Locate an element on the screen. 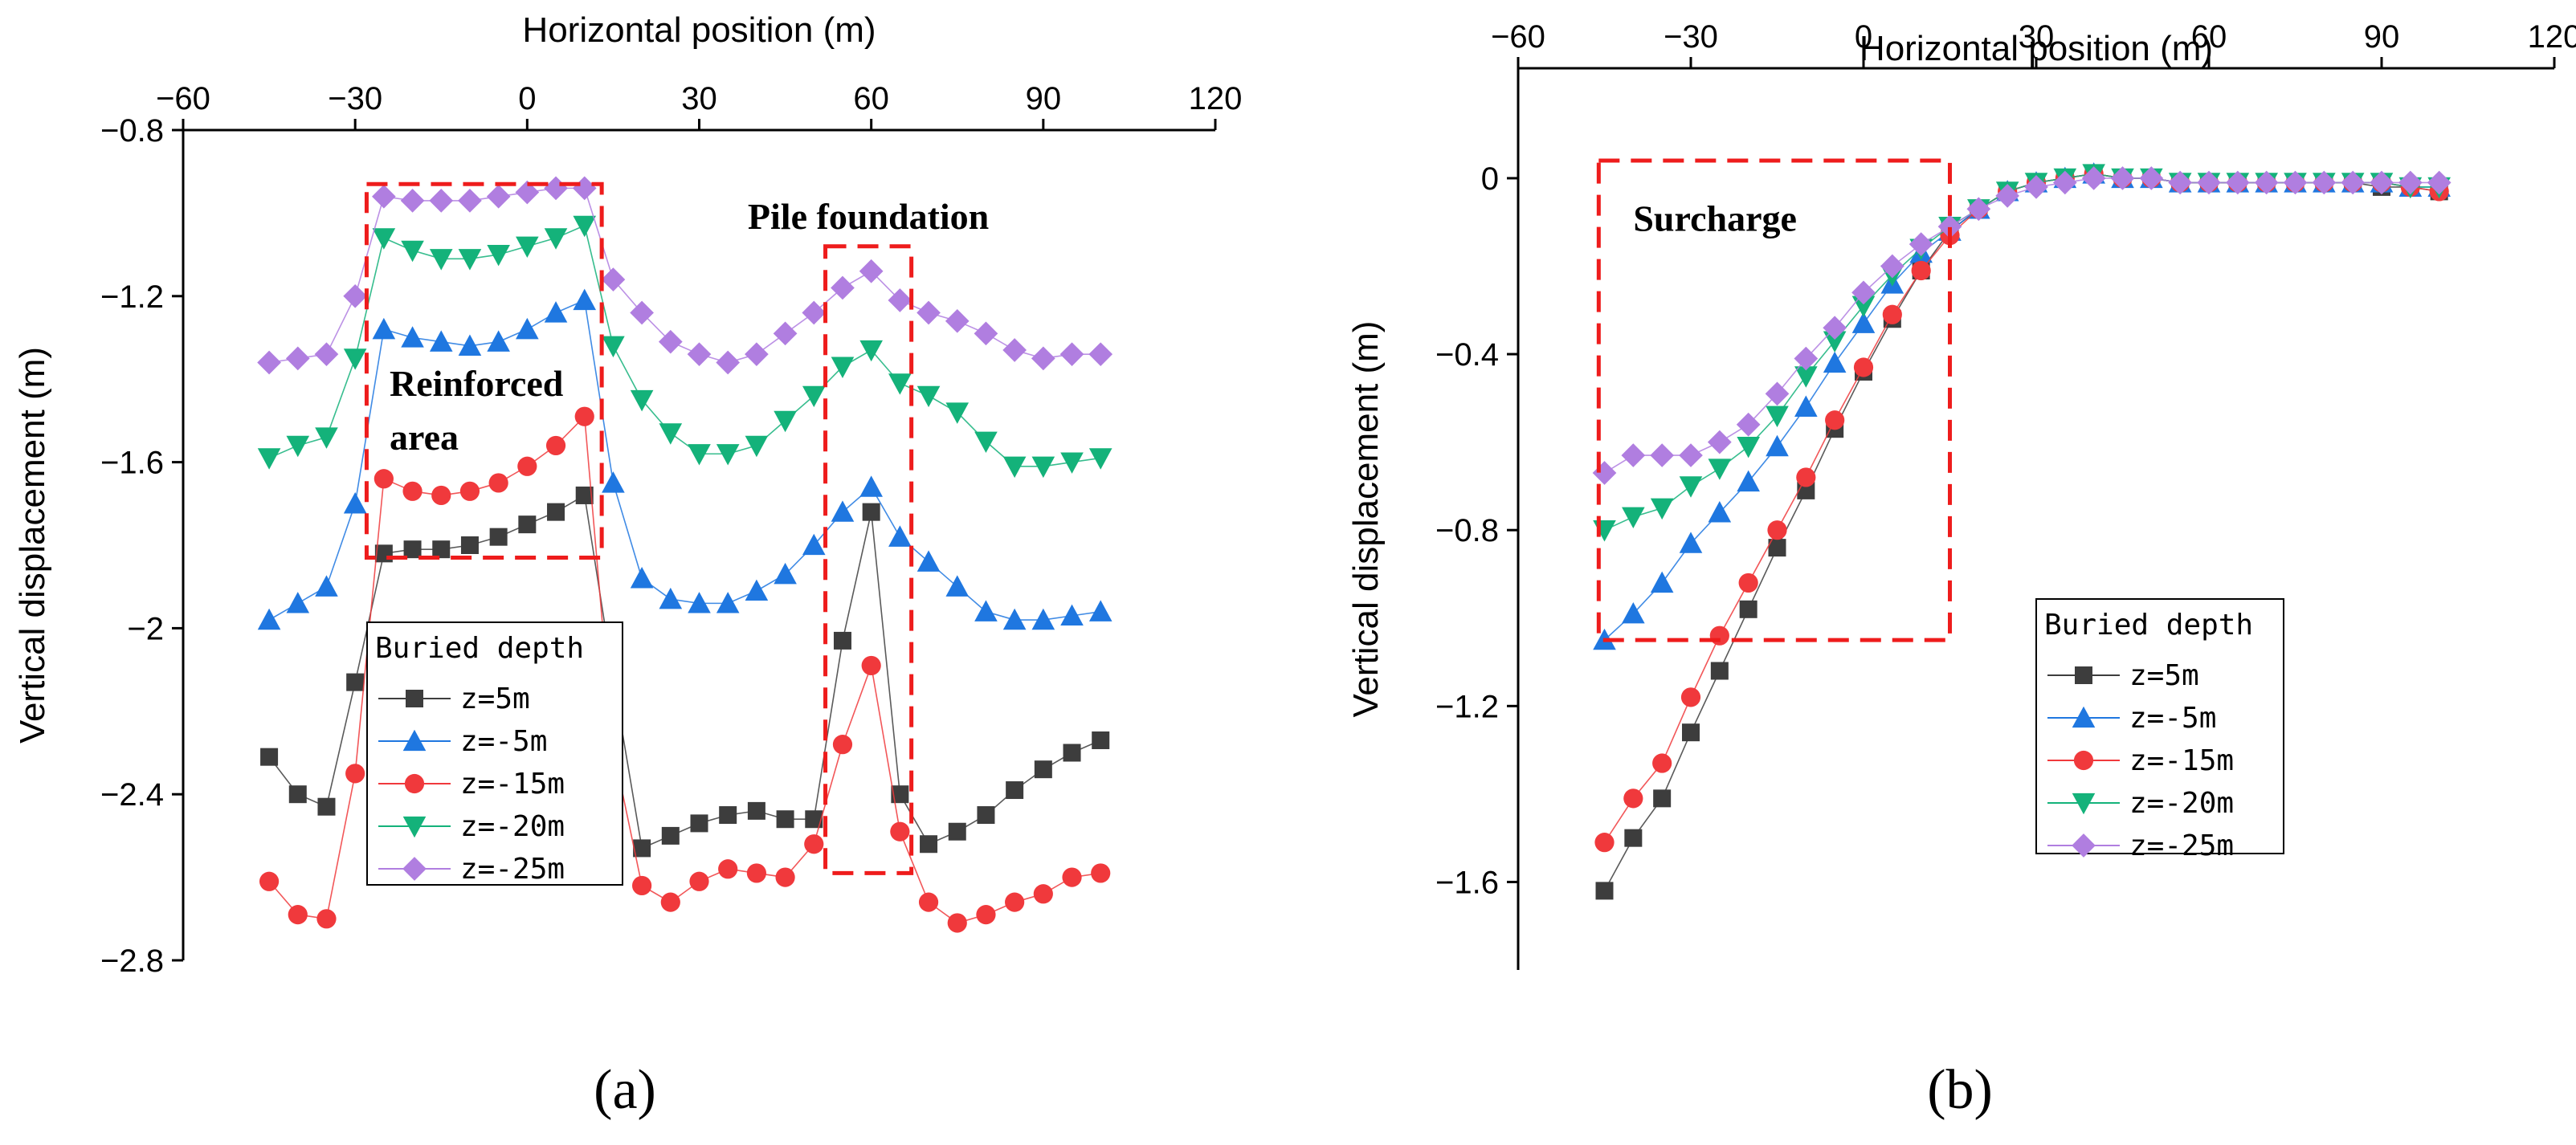  legend-entry: z=-20m is located at coordinates (2181, 803).